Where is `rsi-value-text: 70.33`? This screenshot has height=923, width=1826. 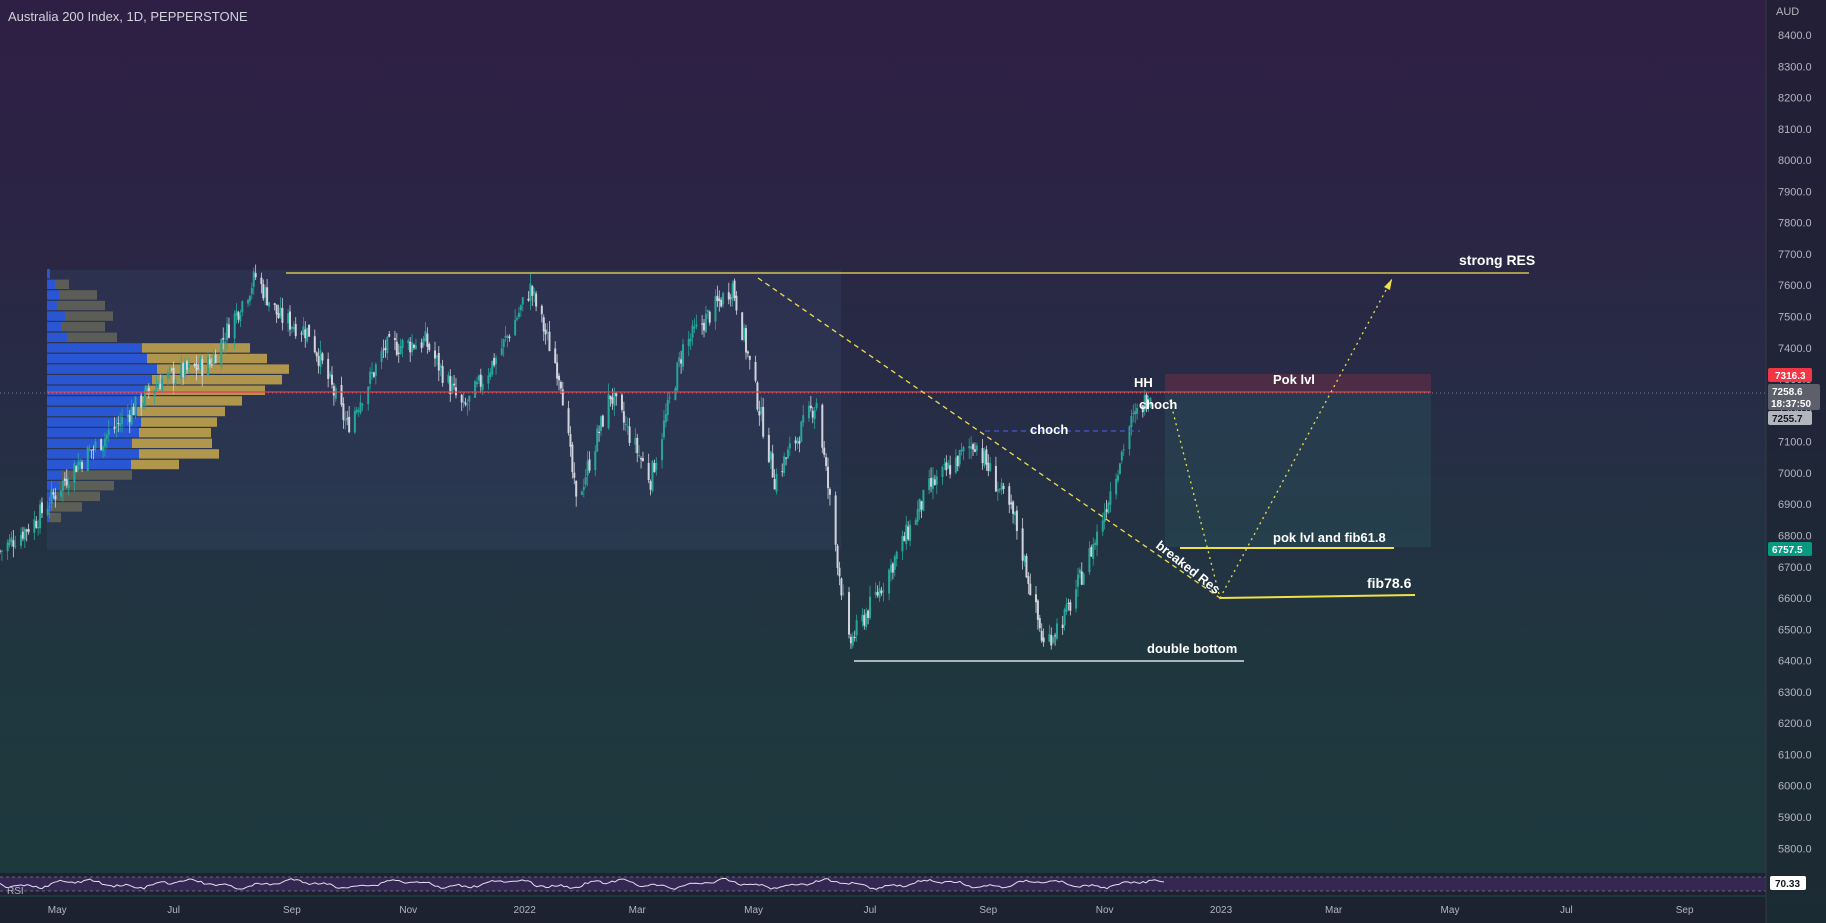
rsi-value-text: 70.33 is located at coordinates (1787, 884).